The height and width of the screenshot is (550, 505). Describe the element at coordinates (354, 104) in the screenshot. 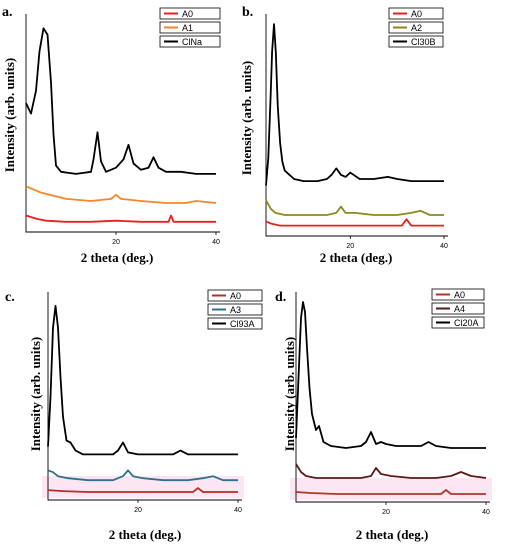

I see `series-line-cl30b` at that location.